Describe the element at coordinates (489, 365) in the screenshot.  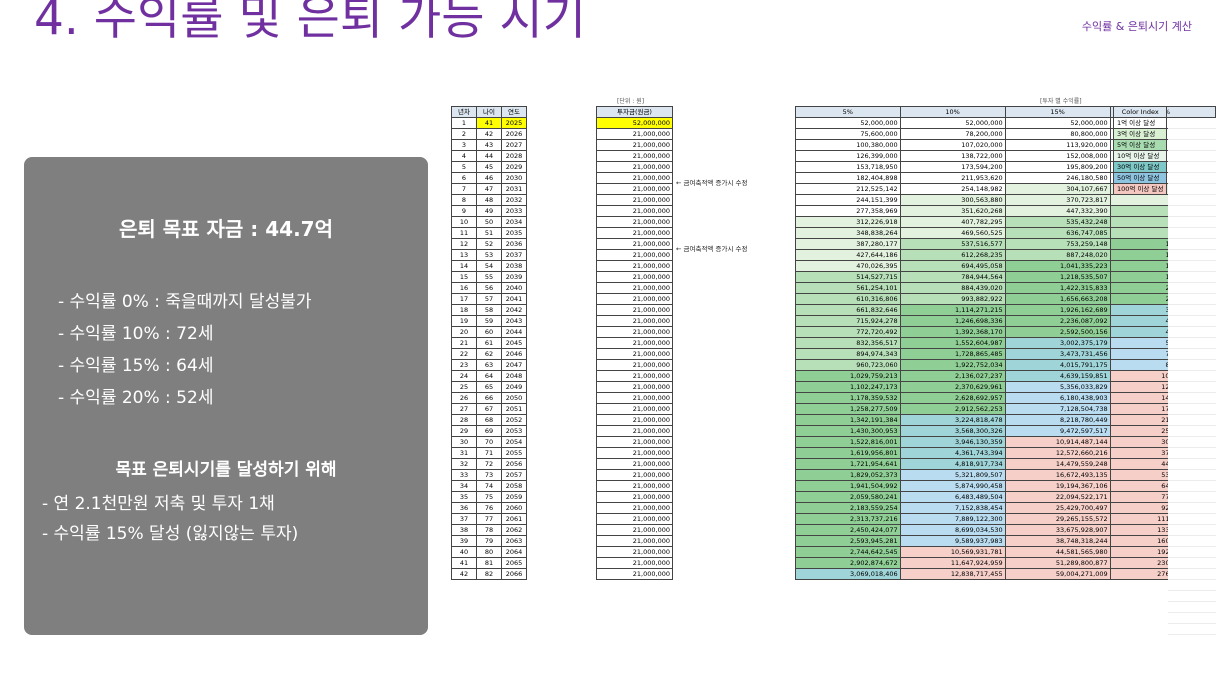
I see `table-cell: 63` at that location.